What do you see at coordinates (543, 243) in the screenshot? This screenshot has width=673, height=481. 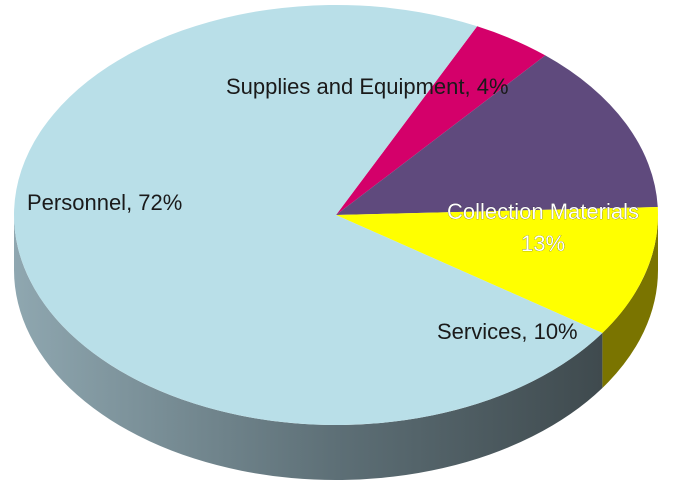 I see `label-collection-materials-percent: 13%` at bounding box center [543, 243].